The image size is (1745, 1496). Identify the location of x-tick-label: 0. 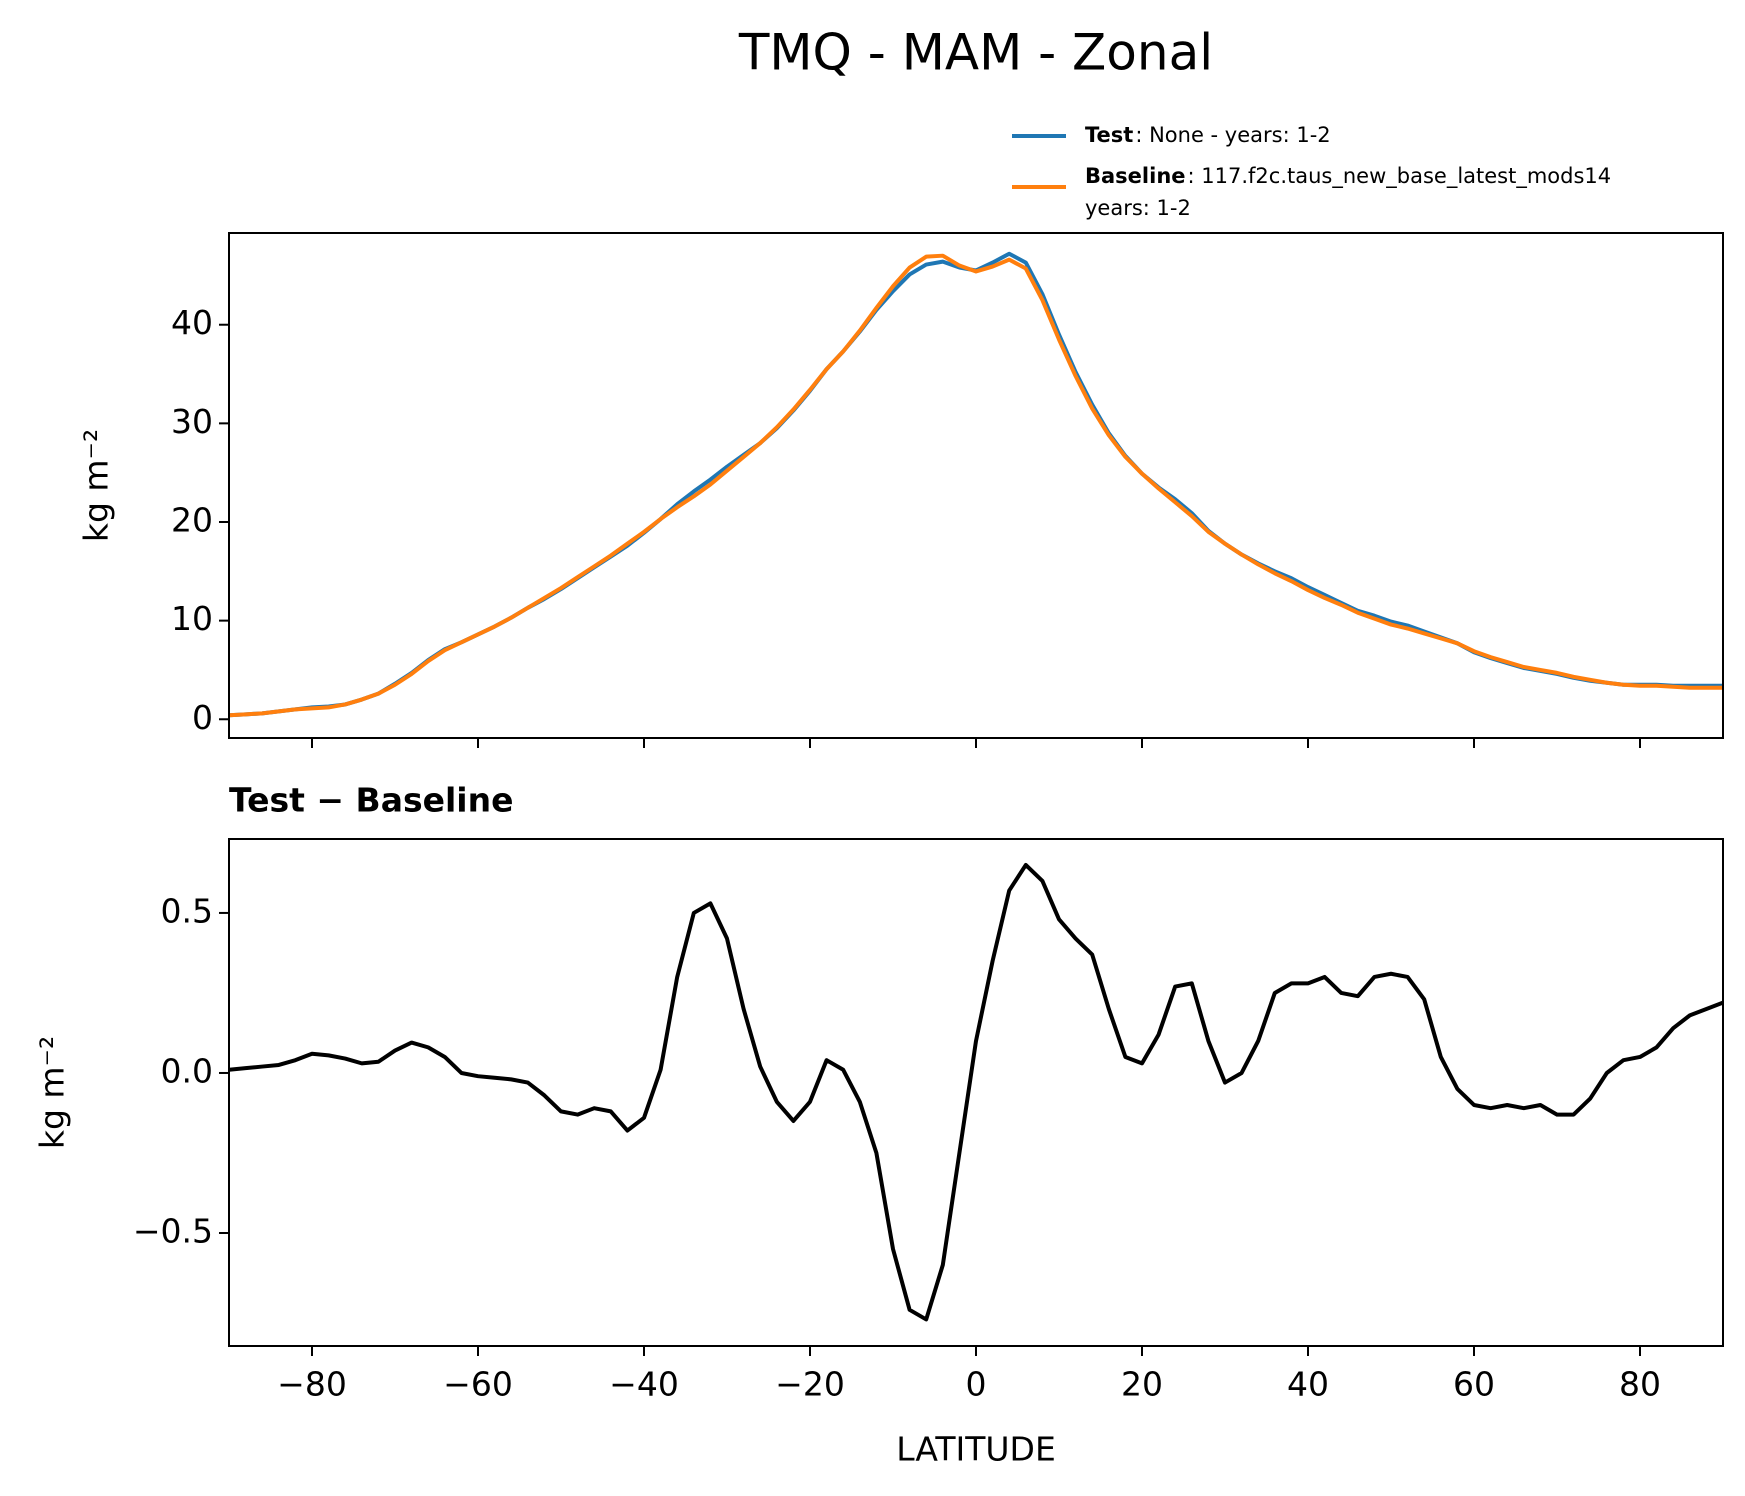
(976, 1384).